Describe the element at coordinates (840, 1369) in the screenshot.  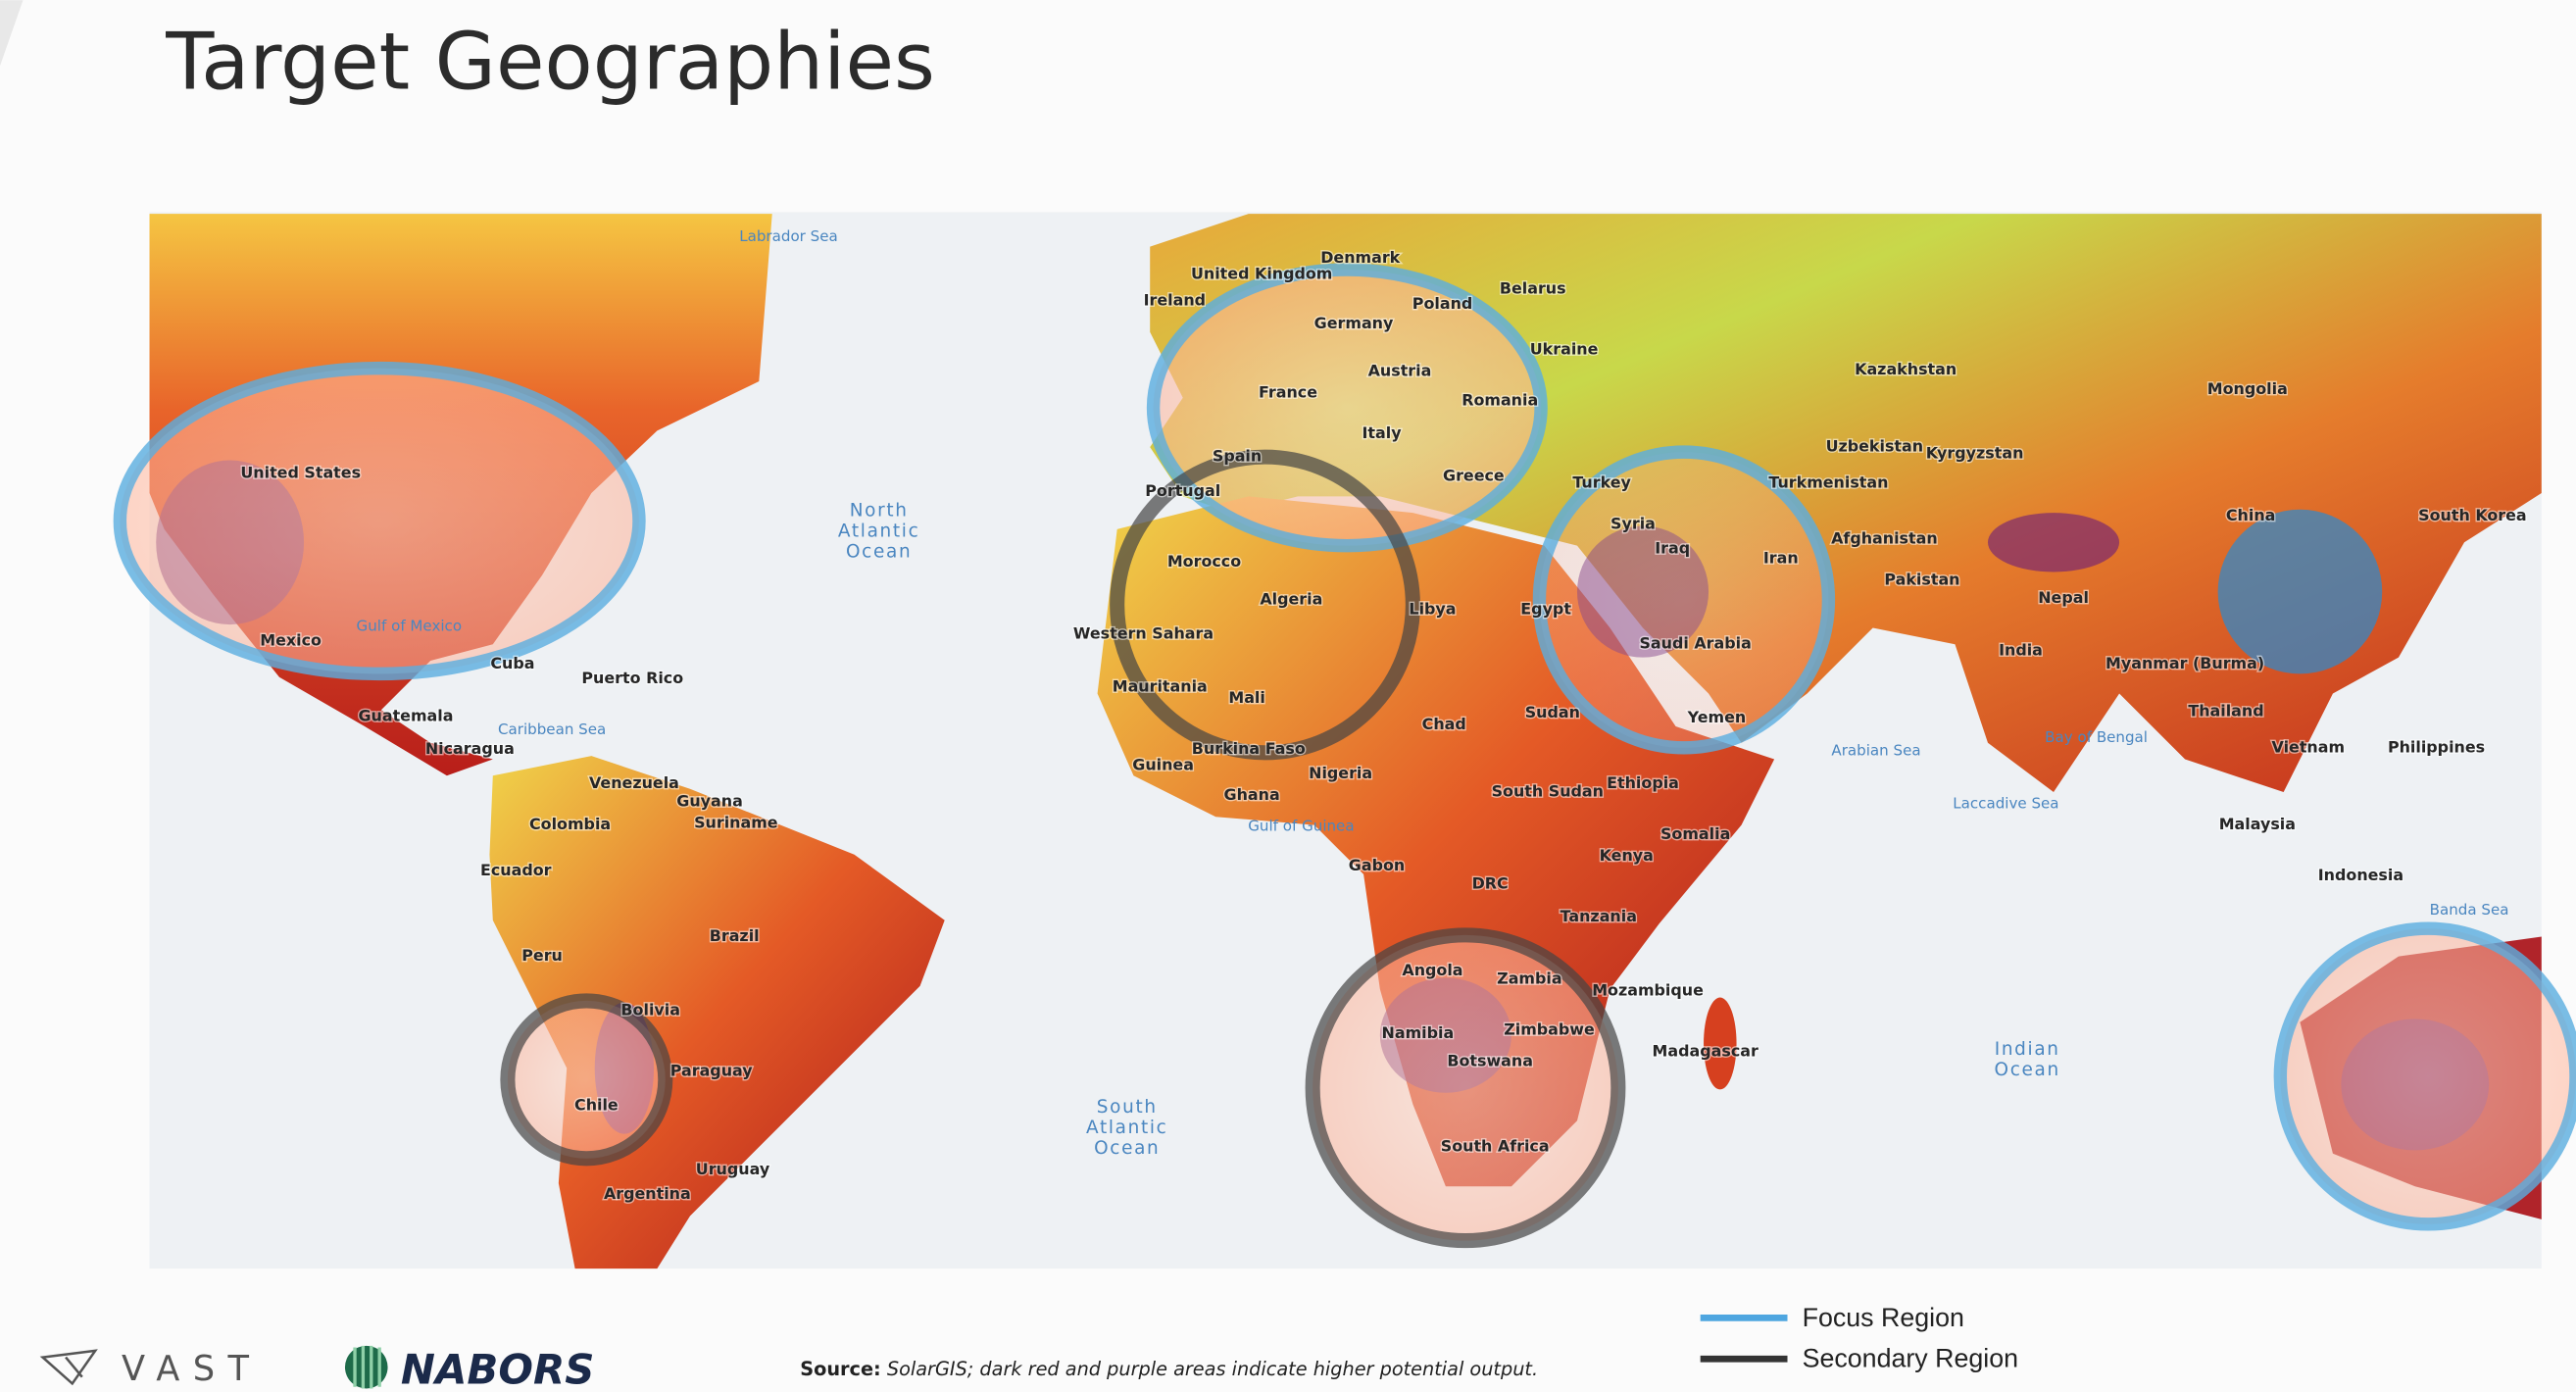
I see `source-label: Source:` at that location.